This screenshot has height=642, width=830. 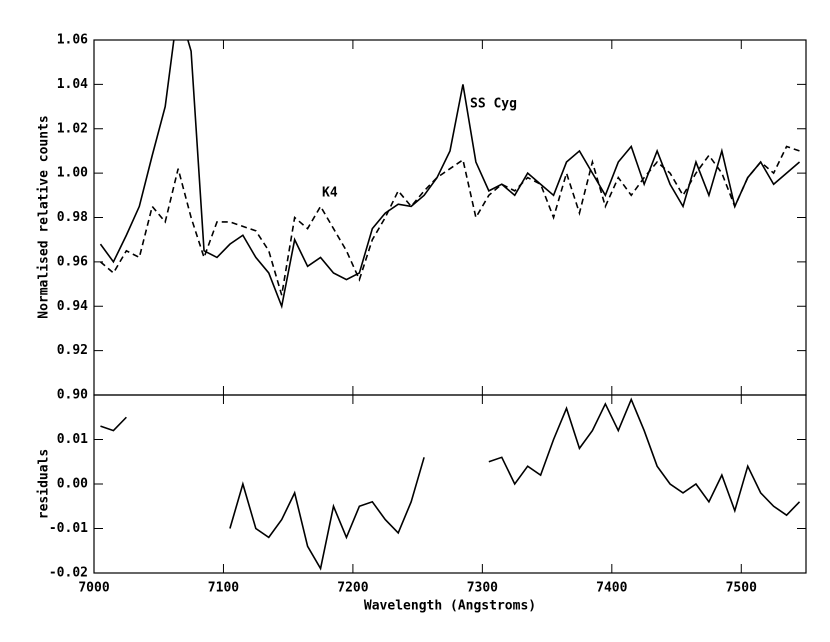 I want to click on x-tick-label: 7400, so click(x=611, y=588).